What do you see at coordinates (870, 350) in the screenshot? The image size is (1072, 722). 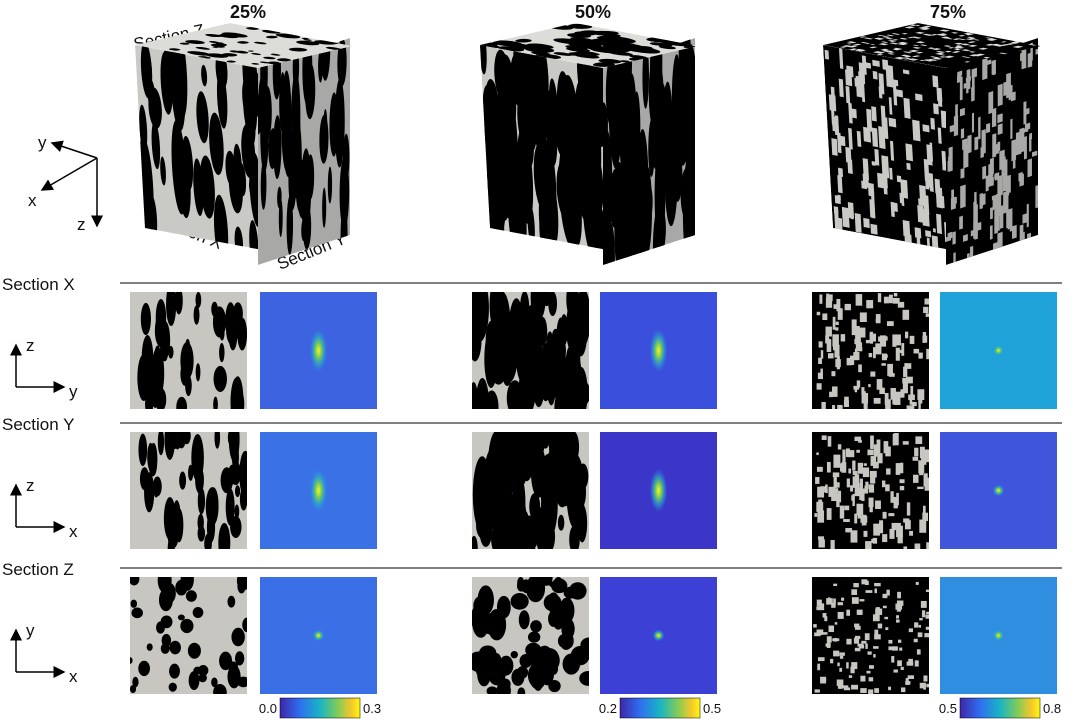 I see `background` at bounding box center [870, 350].